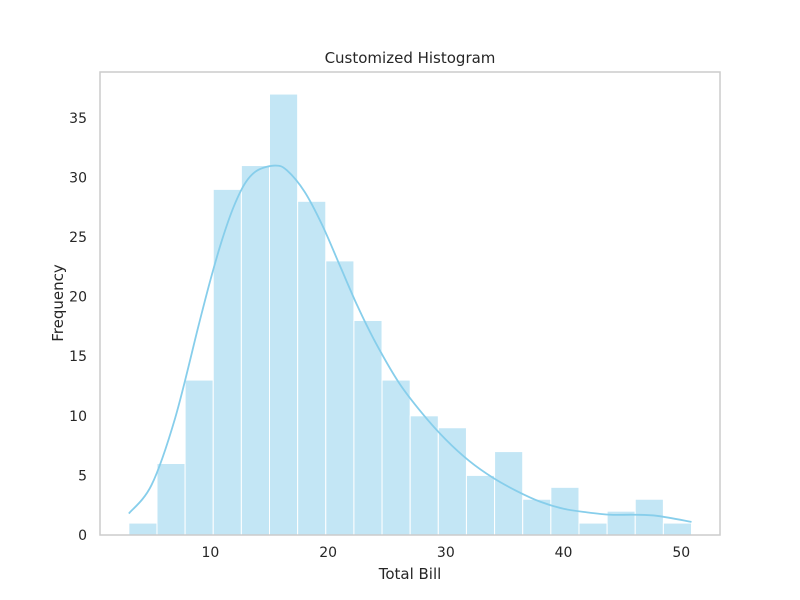 This screenshot has width=800, height=600. What do you see at coordinates (410, 58) in the screenshot?
I see `chart-title: Customized Histogram` at bounding box center [410, 58].